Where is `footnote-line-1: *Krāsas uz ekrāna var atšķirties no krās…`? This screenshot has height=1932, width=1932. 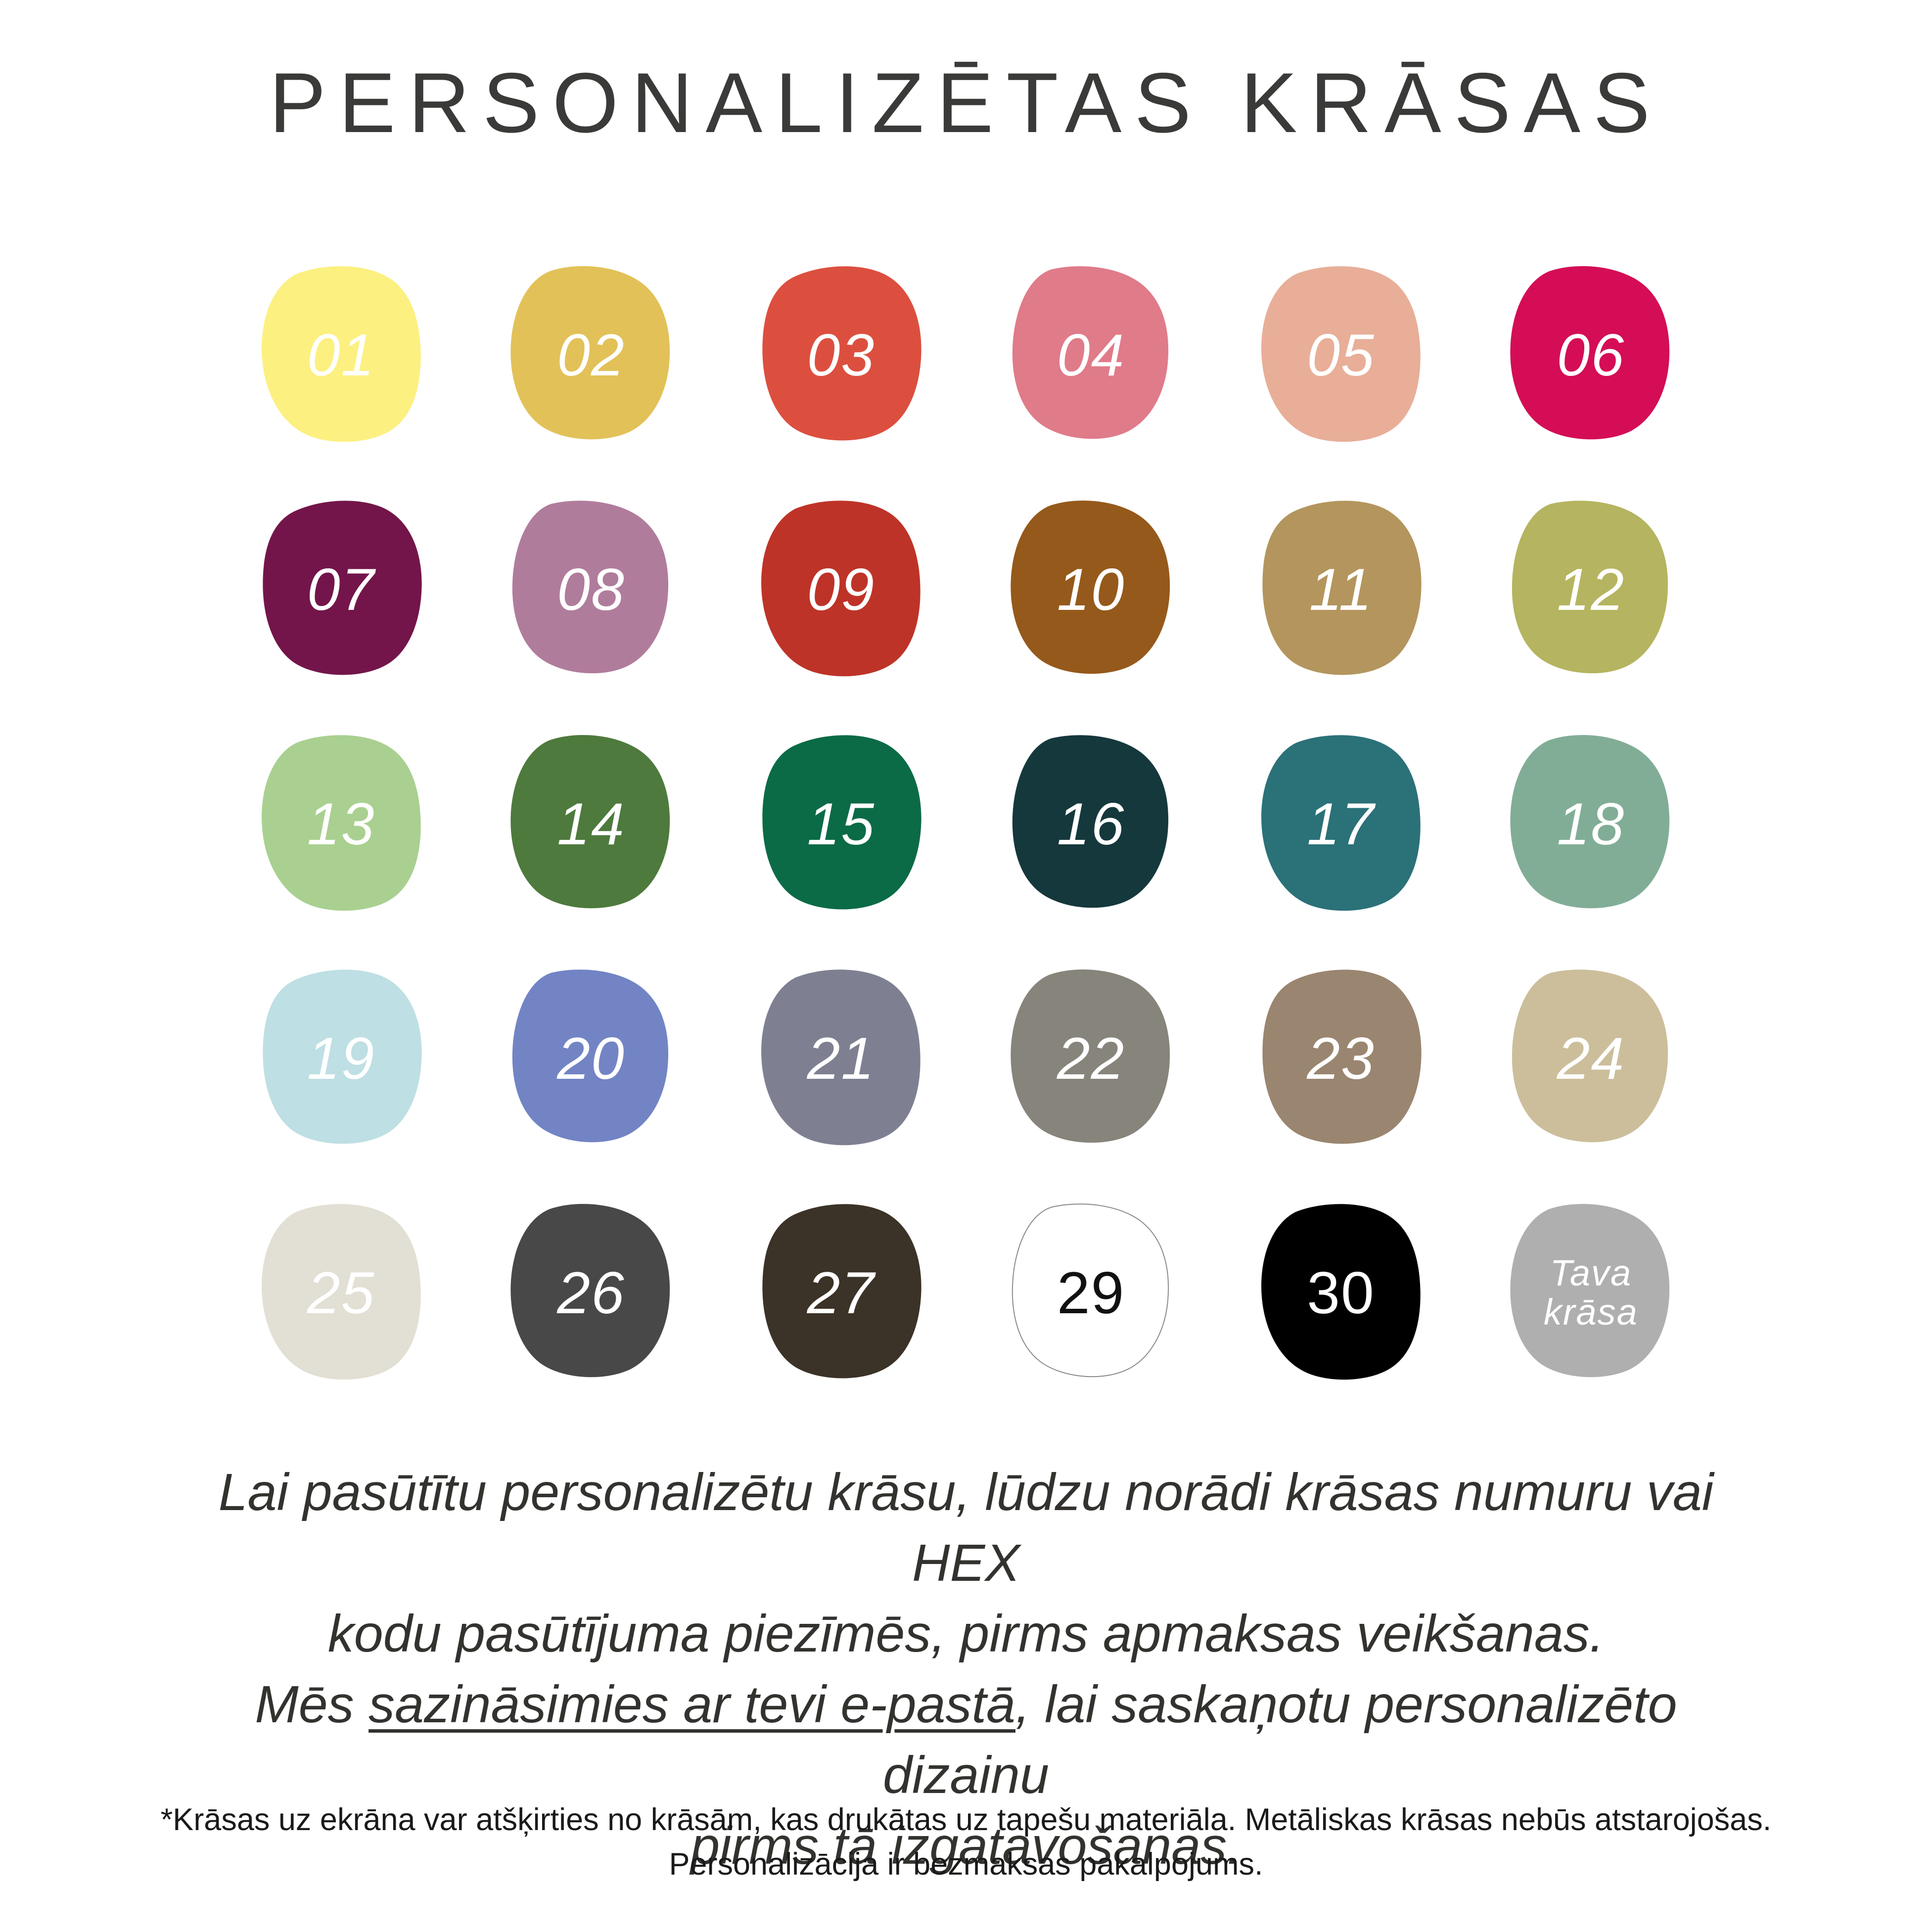
footnote-line-1: *Krāsas uz ekrāna var atšķirties no krās… is located at coordinates (966, 1820).